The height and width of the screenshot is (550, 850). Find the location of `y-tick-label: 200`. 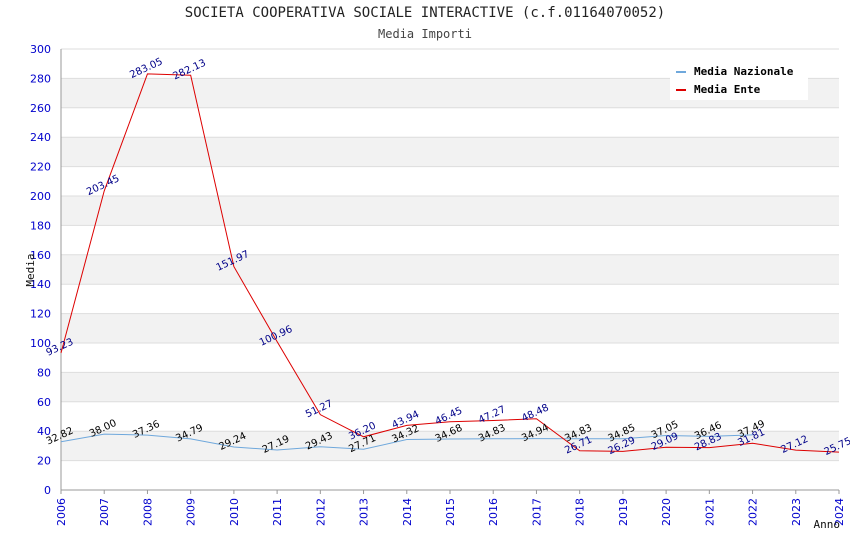

y-tick-label: 200 is located at coordinates (40, 196).